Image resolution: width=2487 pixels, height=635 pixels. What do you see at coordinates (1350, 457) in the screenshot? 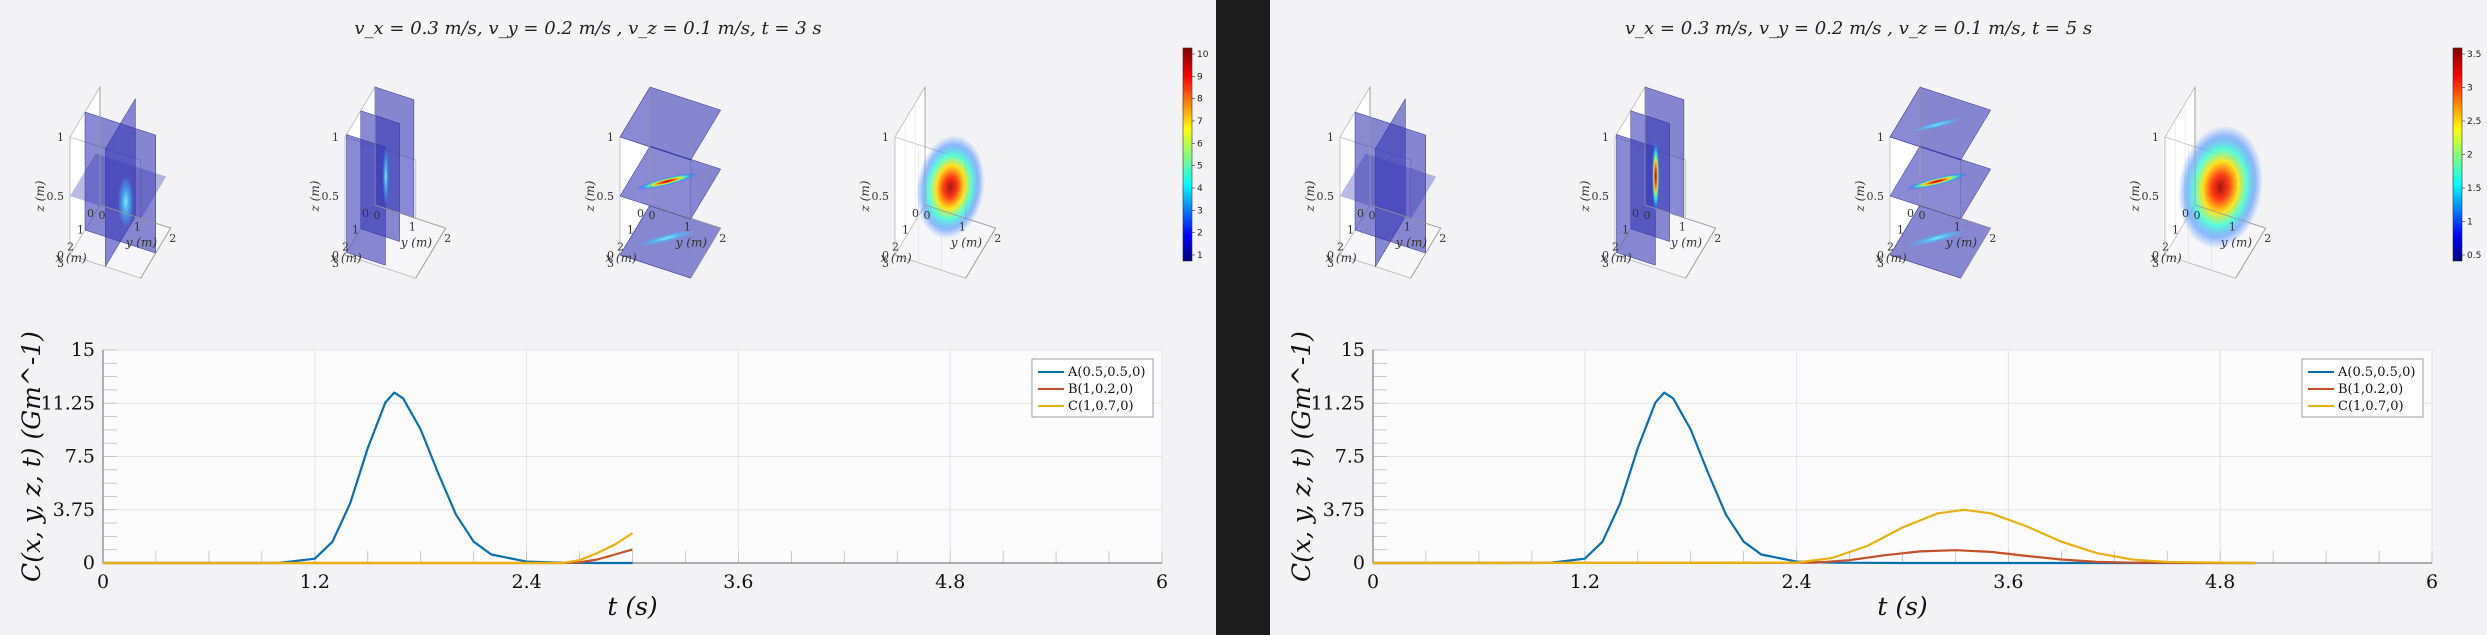
I see `y-tick-label: 7.5` at bounding box center [1350, 457].